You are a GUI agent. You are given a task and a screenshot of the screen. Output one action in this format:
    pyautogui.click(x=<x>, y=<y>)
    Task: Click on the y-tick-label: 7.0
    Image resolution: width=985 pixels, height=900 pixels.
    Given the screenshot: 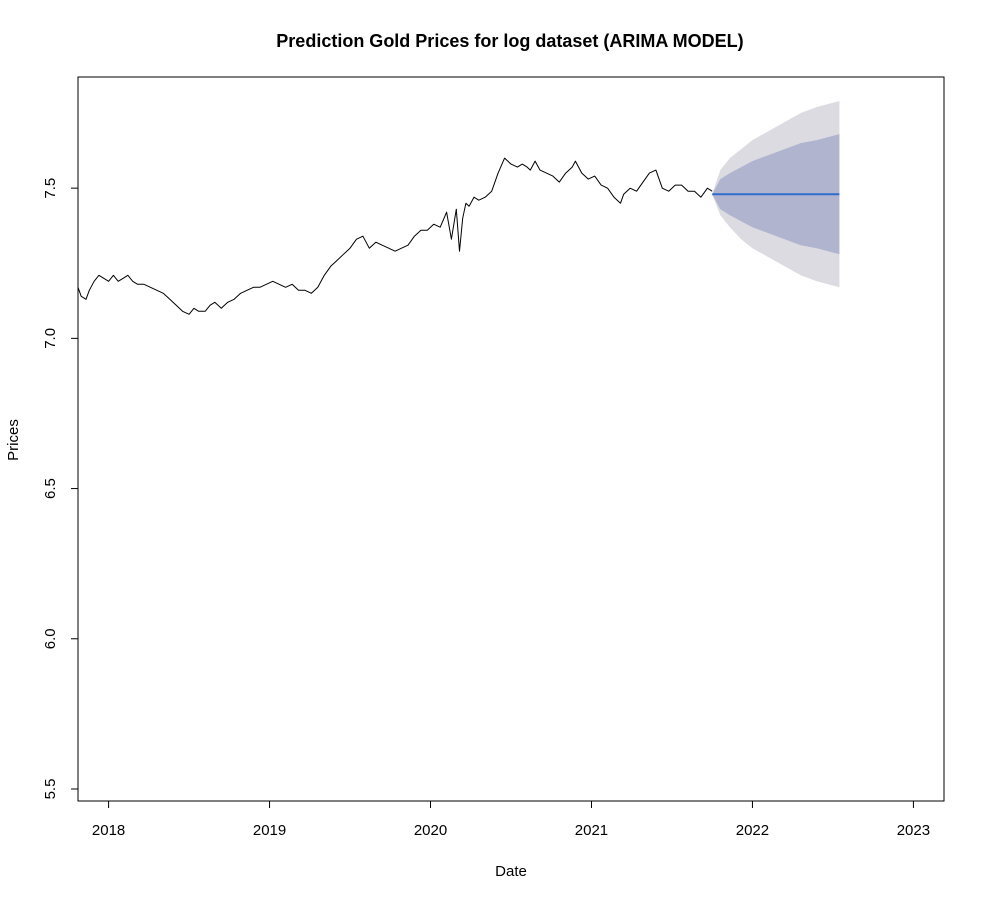 What is the action you would take?
    pyautogui.click(x=50, y=338)
    